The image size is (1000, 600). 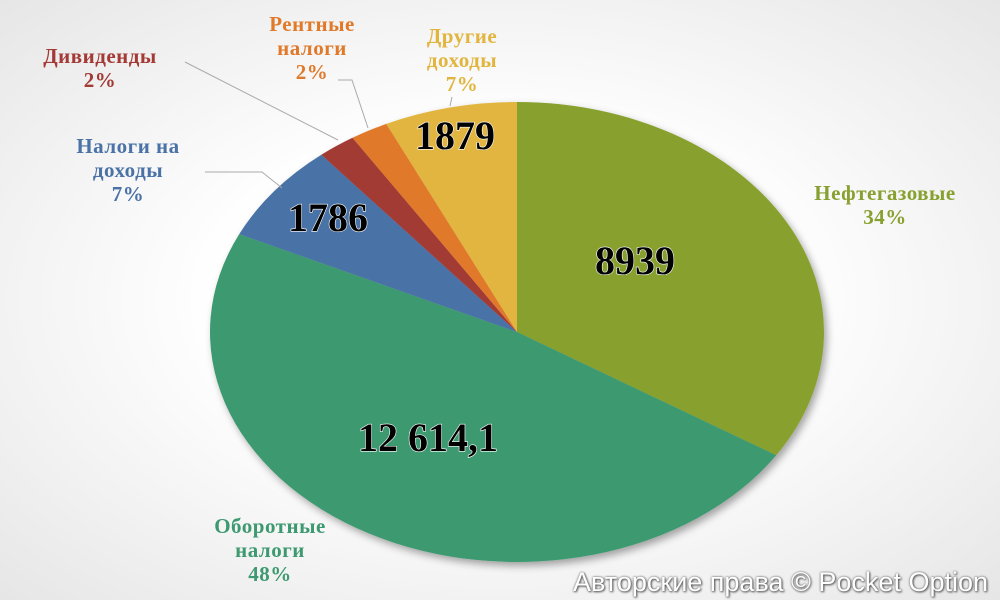 I want to click on leader-lines, so click(x=318, y=125).